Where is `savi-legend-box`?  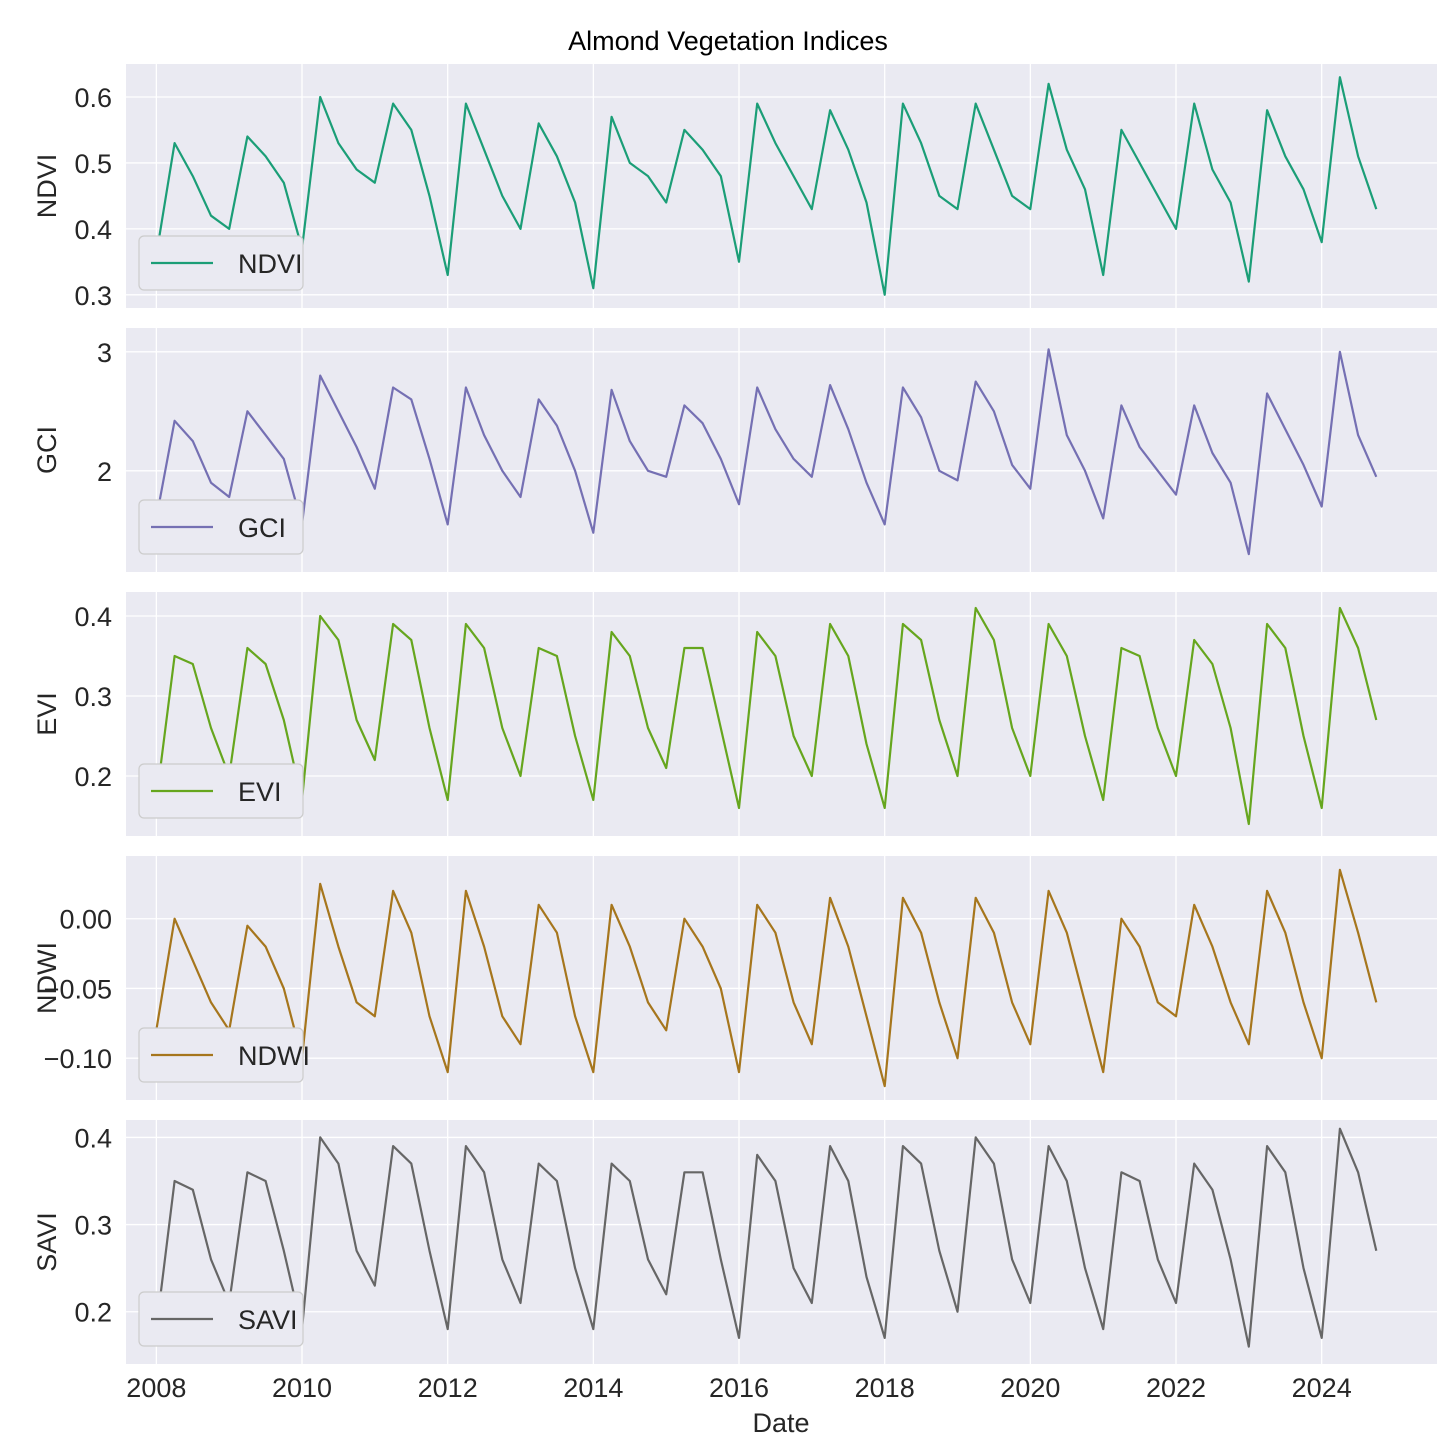
savi-legend-box is located at coordinates (221, 1319).